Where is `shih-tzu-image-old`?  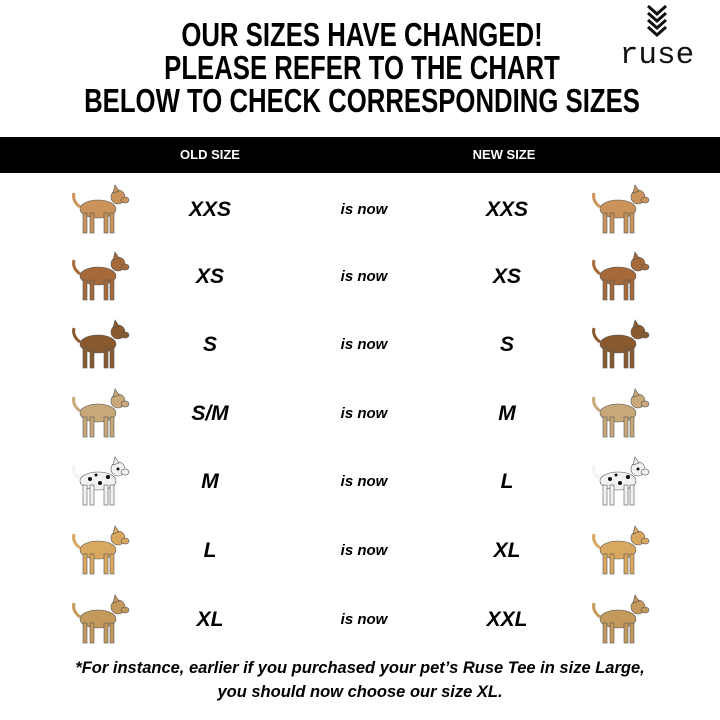
shih-tzu-image-old is located at coordinates (100, 277).